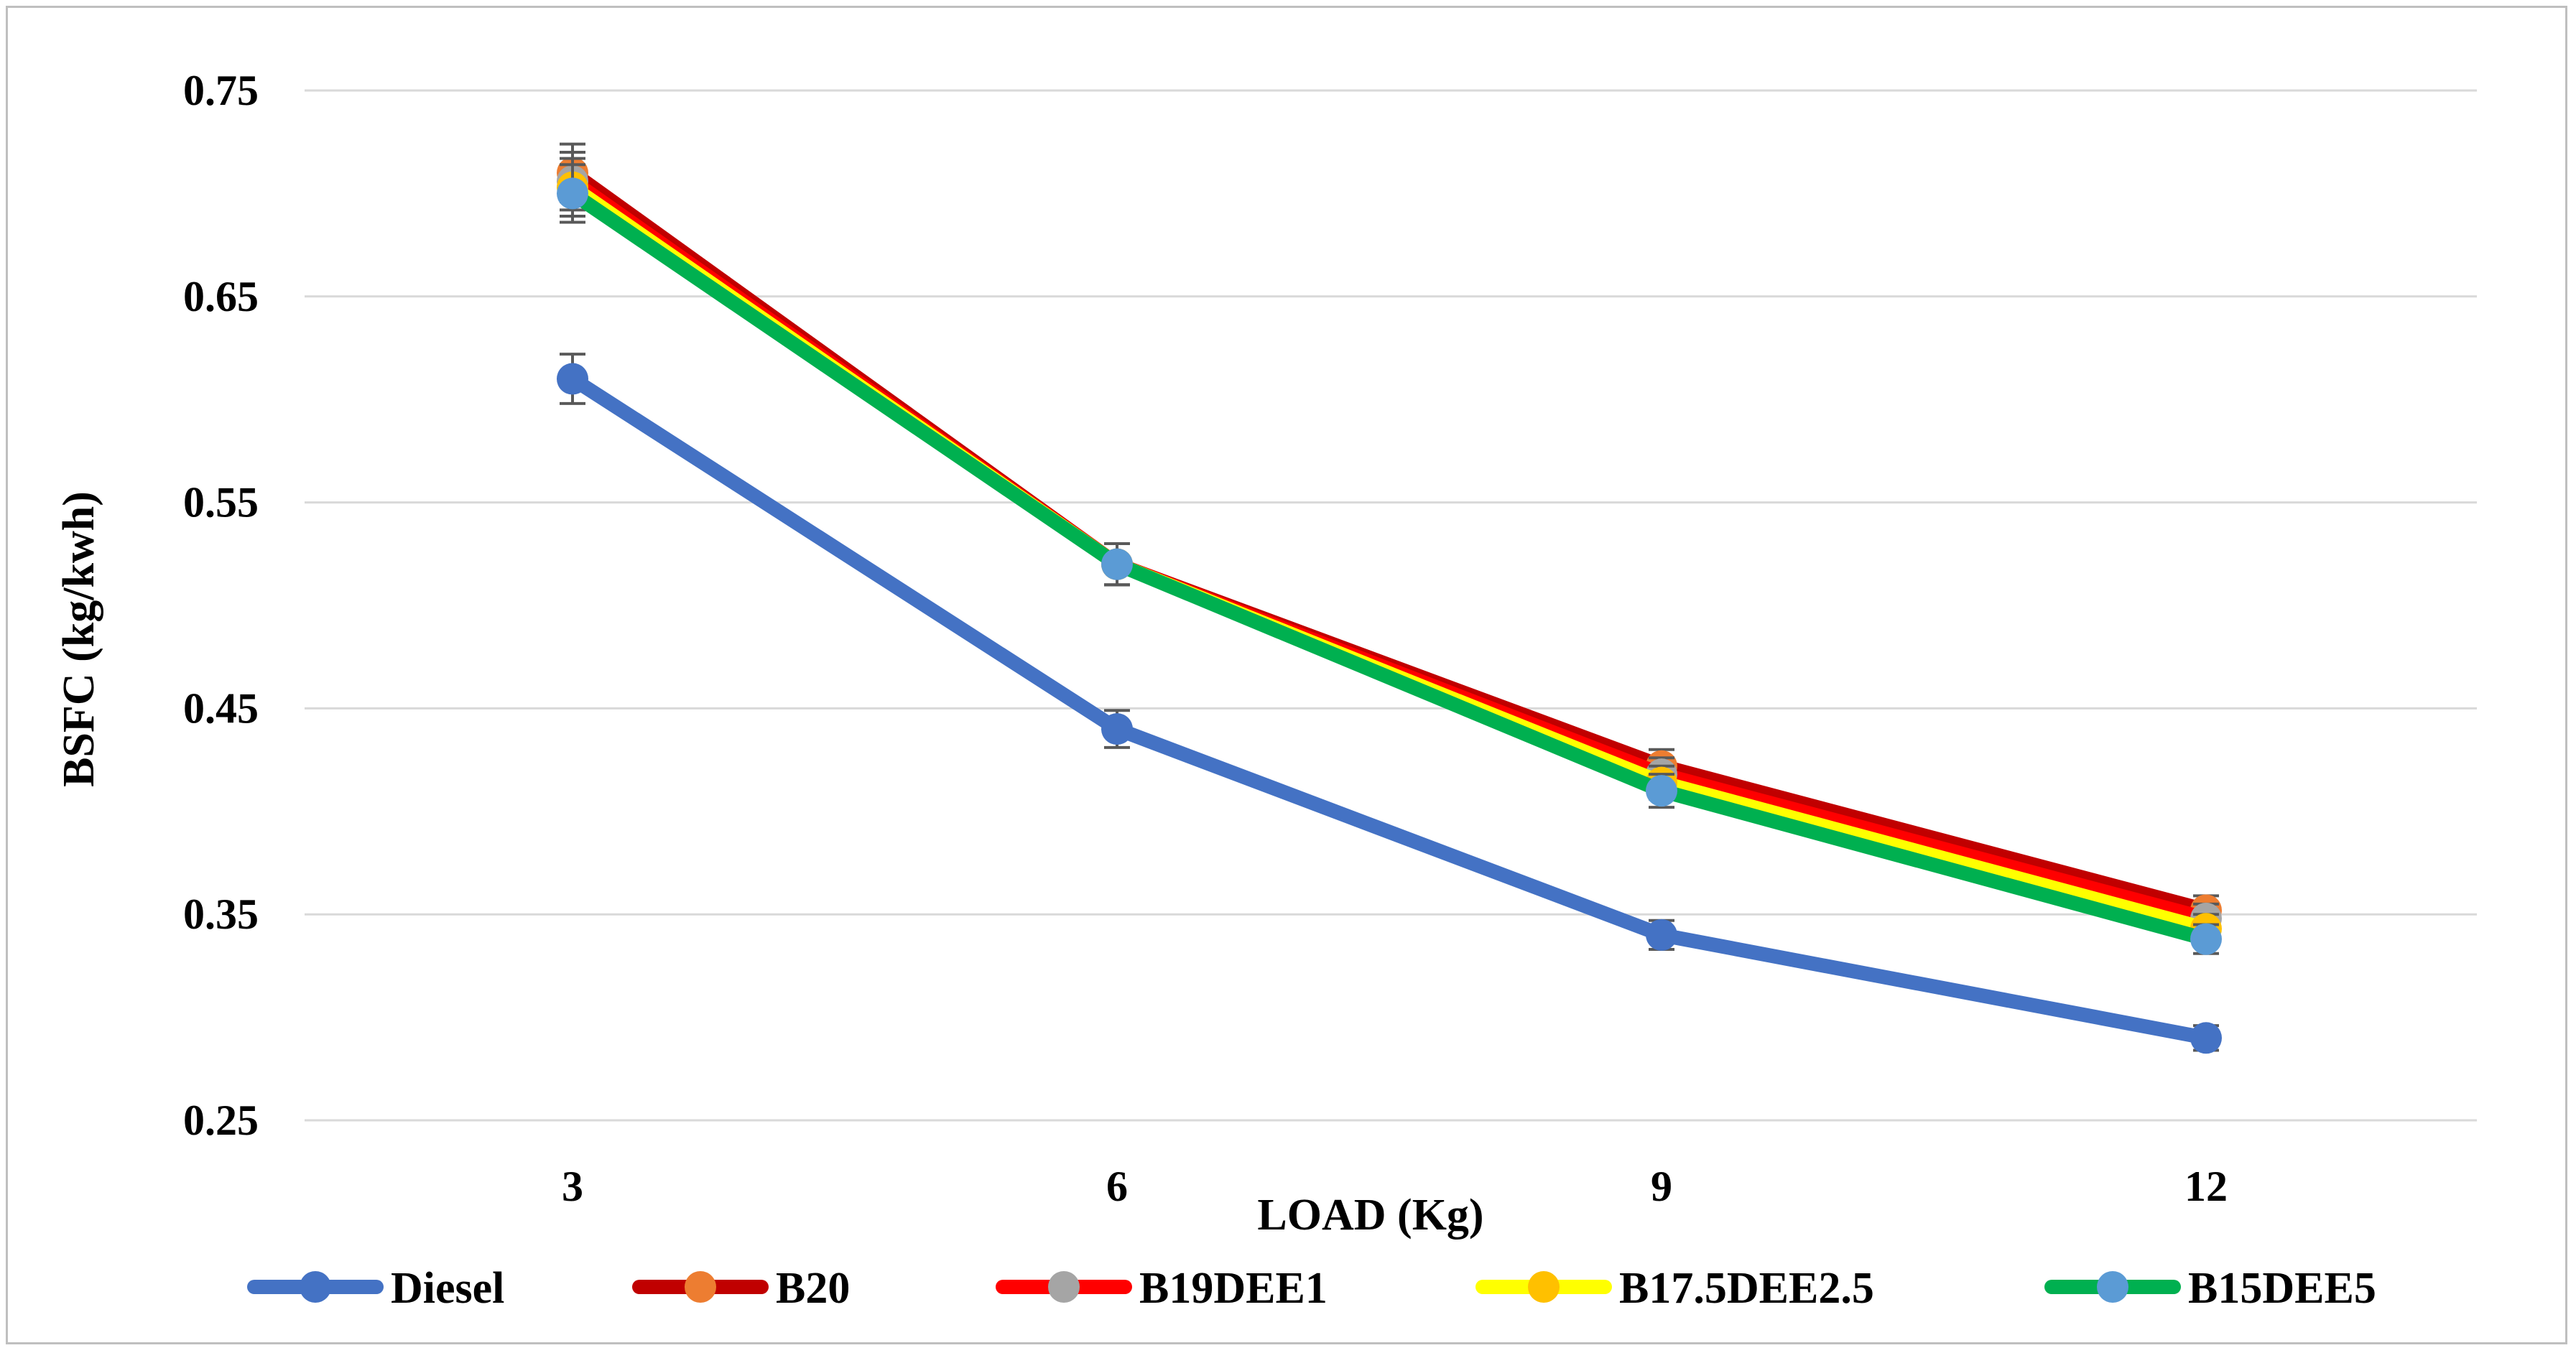 This screenshot has width=2576, height=1353. What do you see at coordinates (2206, 1186) in the screenshot?
I see `x-tick-label: 12` at bounding box center [2206, 1186].